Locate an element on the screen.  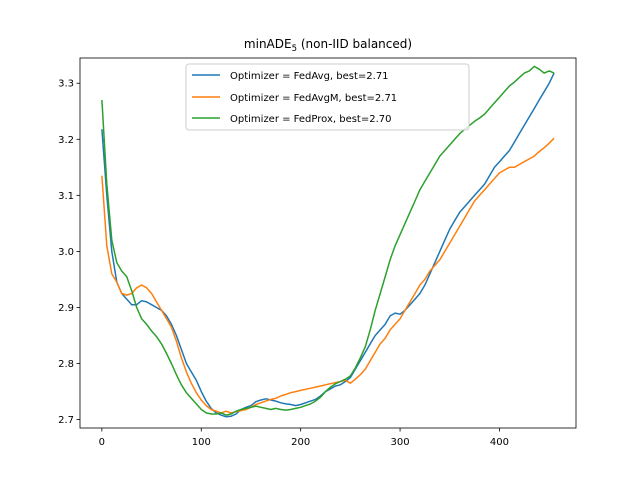
x-axis: 0 100 200 300 400 is located at coordinates (304, 438).